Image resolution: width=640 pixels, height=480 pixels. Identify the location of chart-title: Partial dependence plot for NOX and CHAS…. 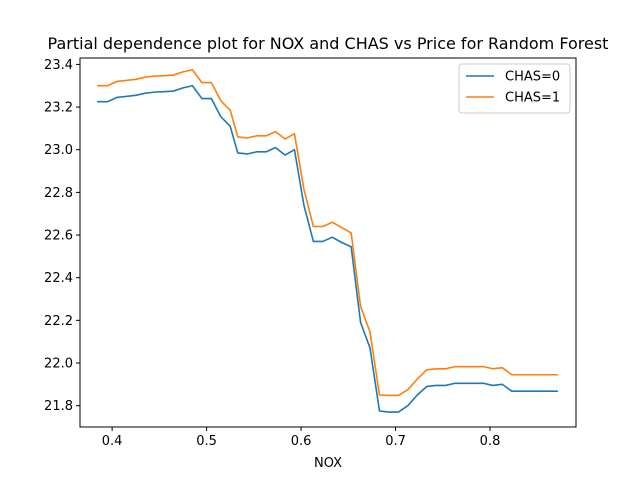
(328, 43).